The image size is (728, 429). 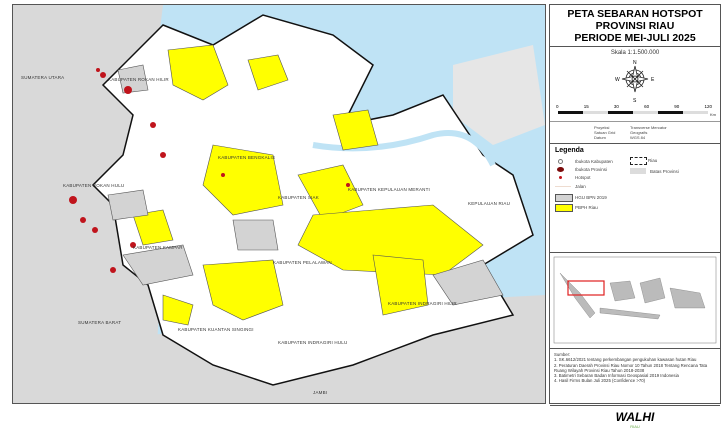 I want to click on scale-unit: Km, so click(x=713, y=114).